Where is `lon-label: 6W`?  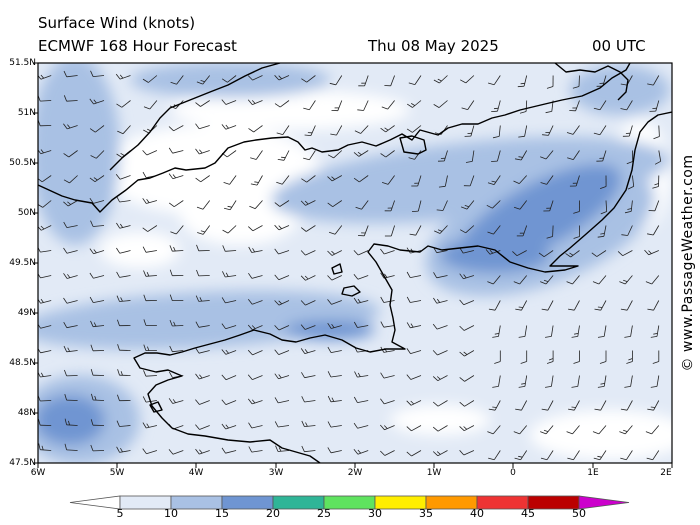
lon-label: 6W is located at coordinates (38, 473).